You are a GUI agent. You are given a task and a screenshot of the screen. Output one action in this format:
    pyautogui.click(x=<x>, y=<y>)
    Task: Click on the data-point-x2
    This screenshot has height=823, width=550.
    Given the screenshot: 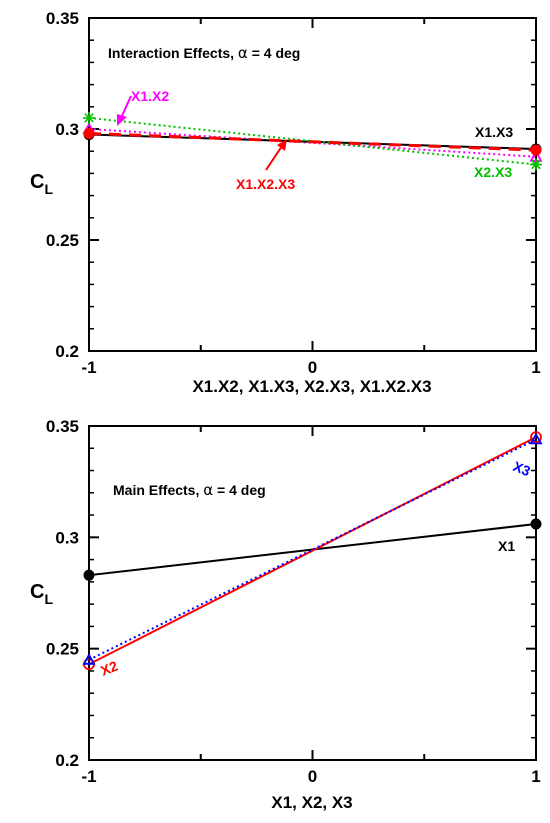 What is the action you would take?
    pyautogui.click(x=536, y=437)
    